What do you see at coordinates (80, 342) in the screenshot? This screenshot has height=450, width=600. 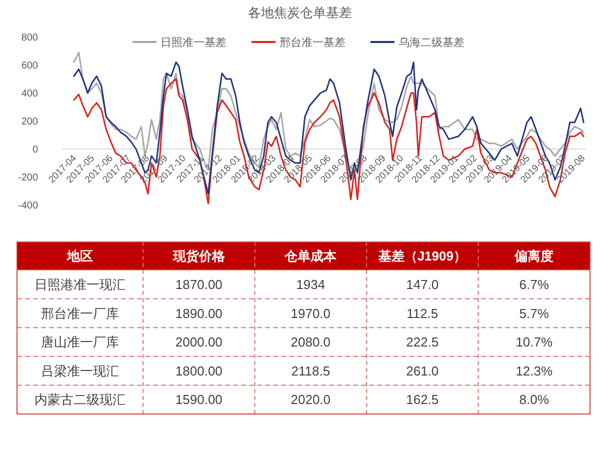 I see `category-label: 唐山准一厂库` at bounding box center [80, 342].